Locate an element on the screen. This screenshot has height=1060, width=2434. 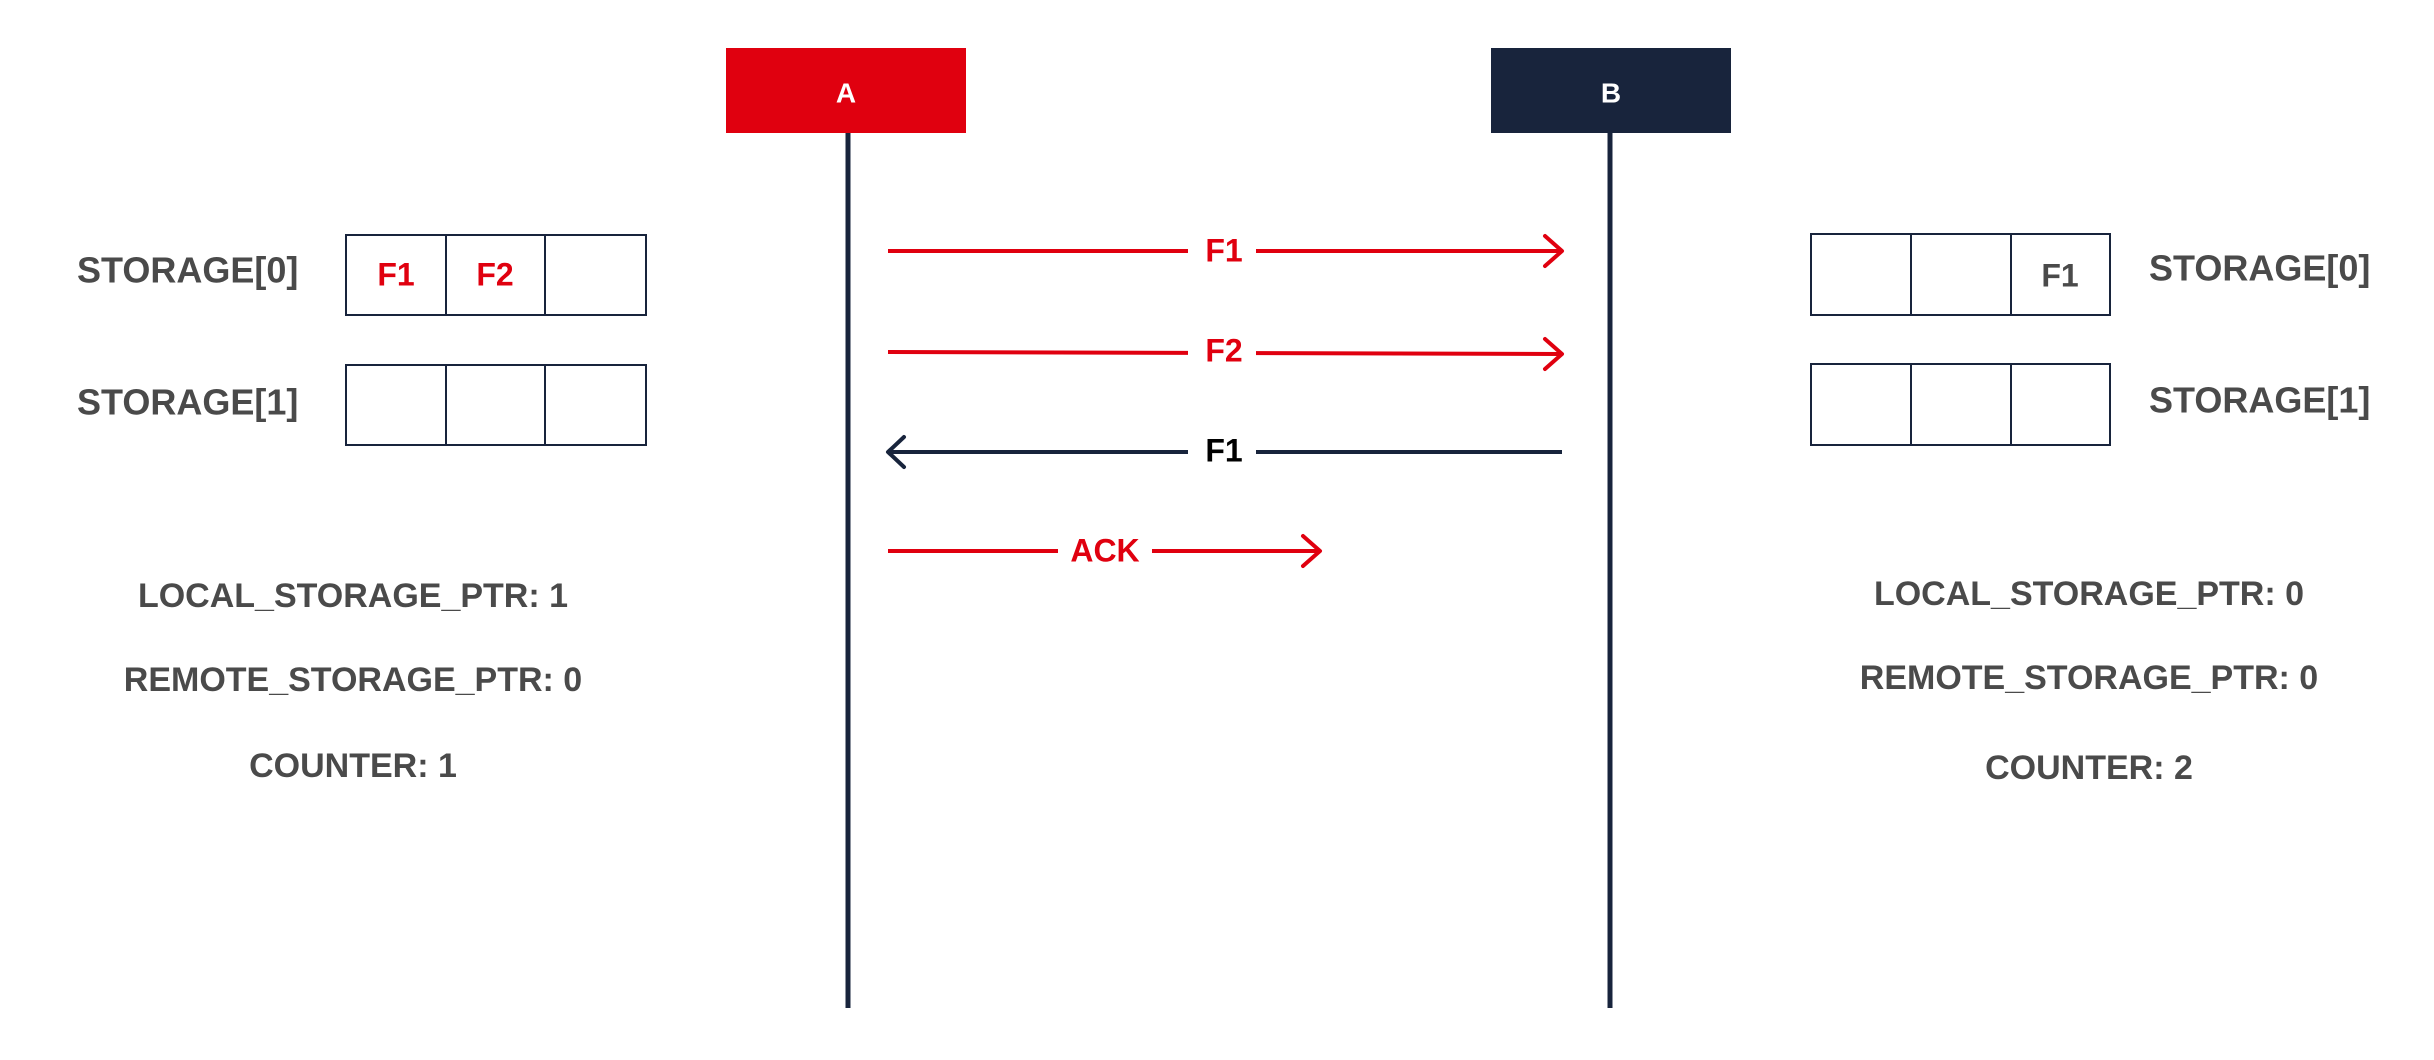
left-storage-1-cells is located at coordinates (496, 405).